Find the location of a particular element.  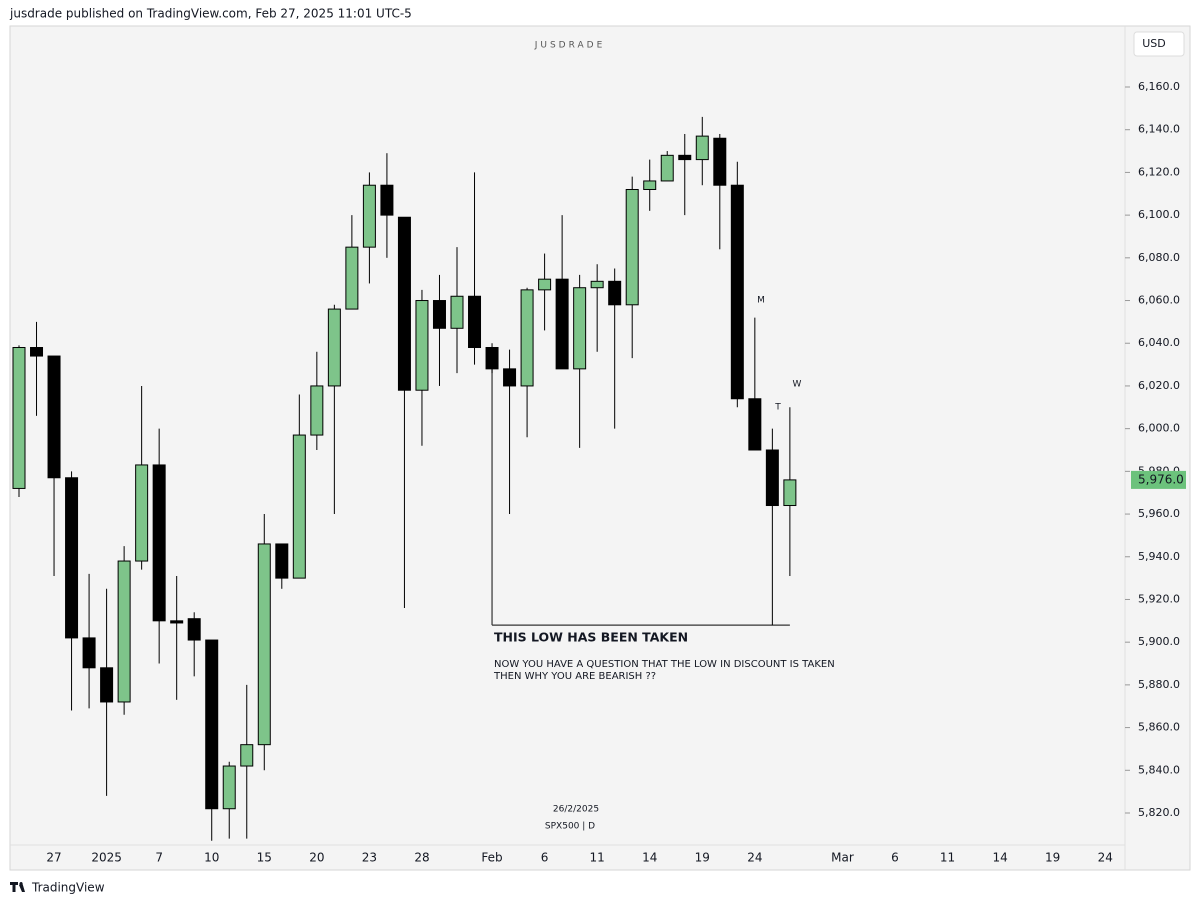

y-tick-label: 5,900.0 is located at coordinates (1159, 641).